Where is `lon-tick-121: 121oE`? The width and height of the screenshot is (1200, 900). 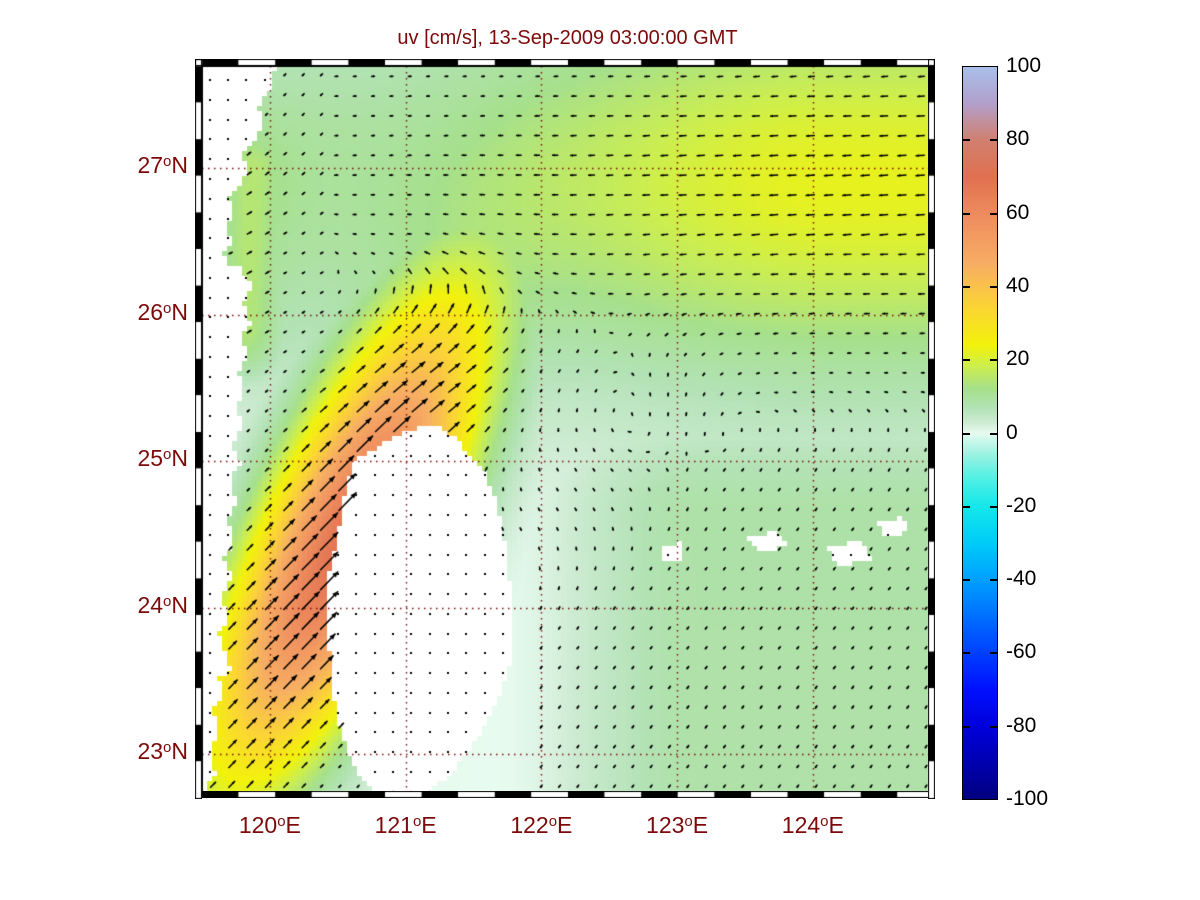 lon-tick-121: 121oE is located at coordinates (406, 825).